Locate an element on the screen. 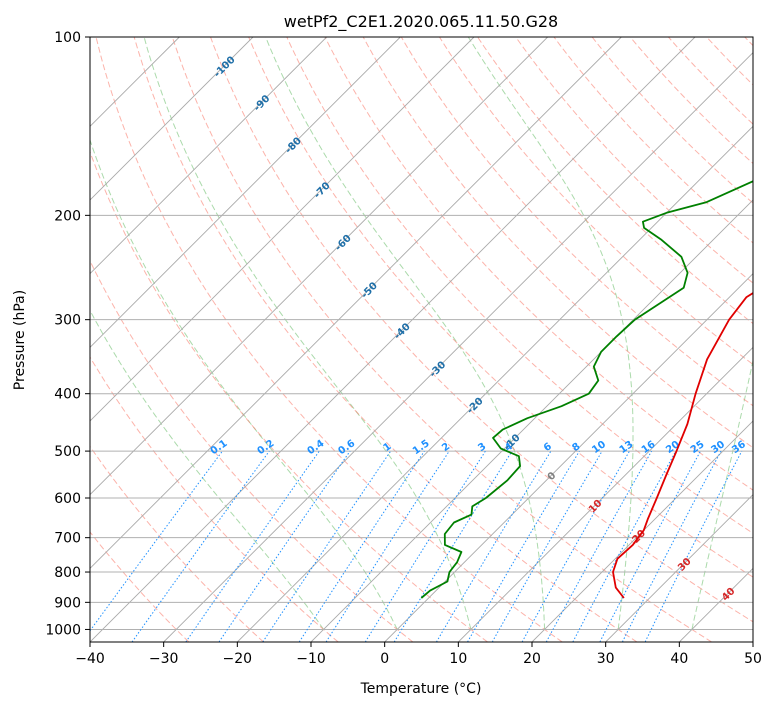 This screenshot has height=708, width=775. x-tick-label: −40 is located at coordinates (90, 659).